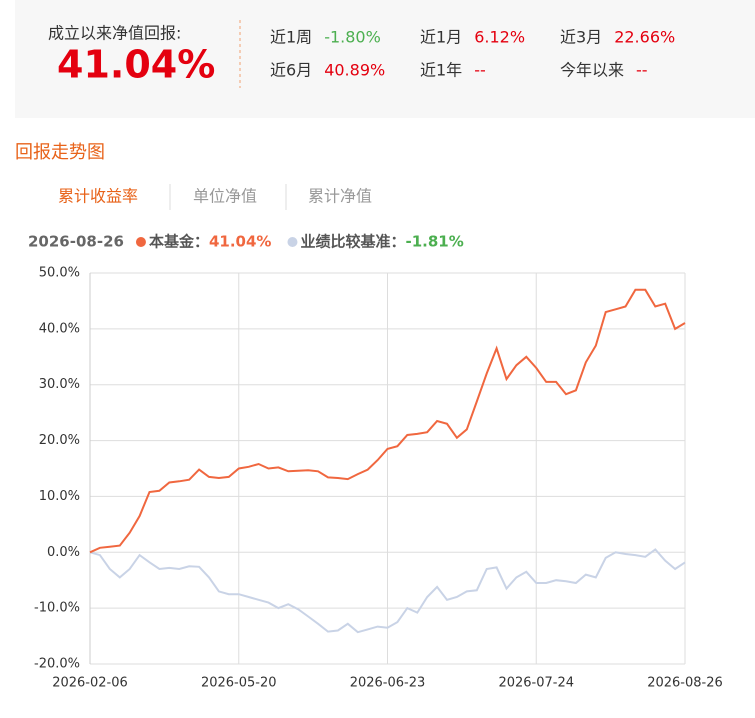 The image size is (755, 718). I want to click on summary-title: 成立以来净值回报:, so click(114, 33).